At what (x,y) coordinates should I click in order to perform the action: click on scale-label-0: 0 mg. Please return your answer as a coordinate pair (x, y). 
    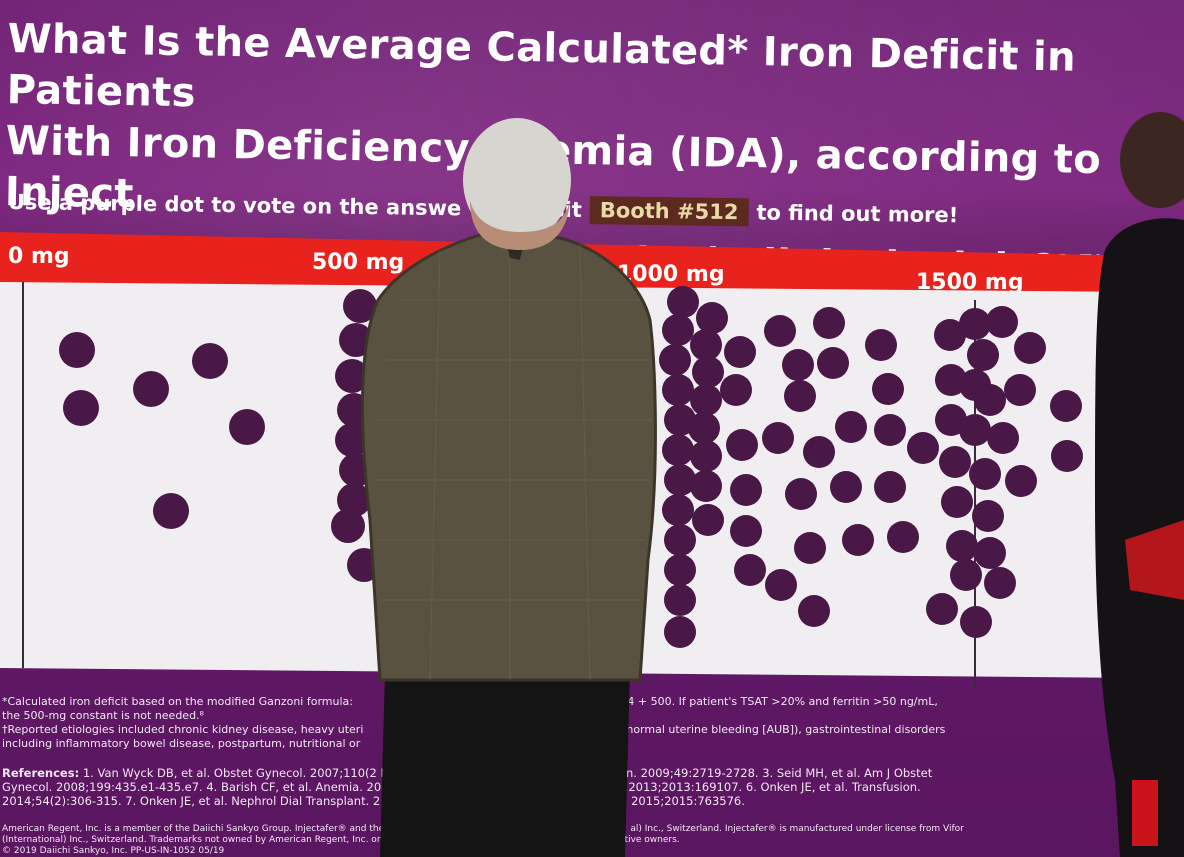
    Looking at the image, I should click on (39, 256).